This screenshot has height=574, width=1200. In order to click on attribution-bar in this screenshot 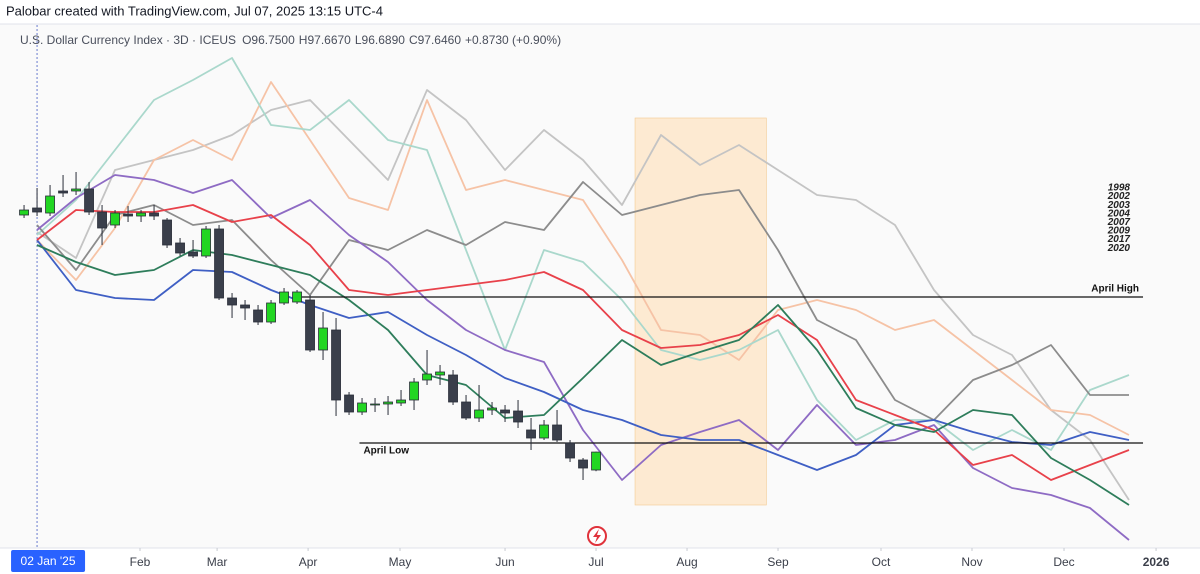, I will do `click(600, 12)`.